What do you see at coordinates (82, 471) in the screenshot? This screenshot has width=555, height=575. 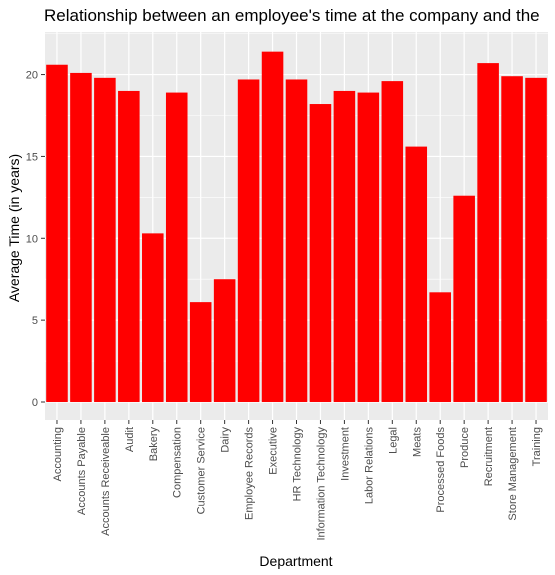 I see `x-tick-label: Accounts Payable` at bounding box center [82, 471].